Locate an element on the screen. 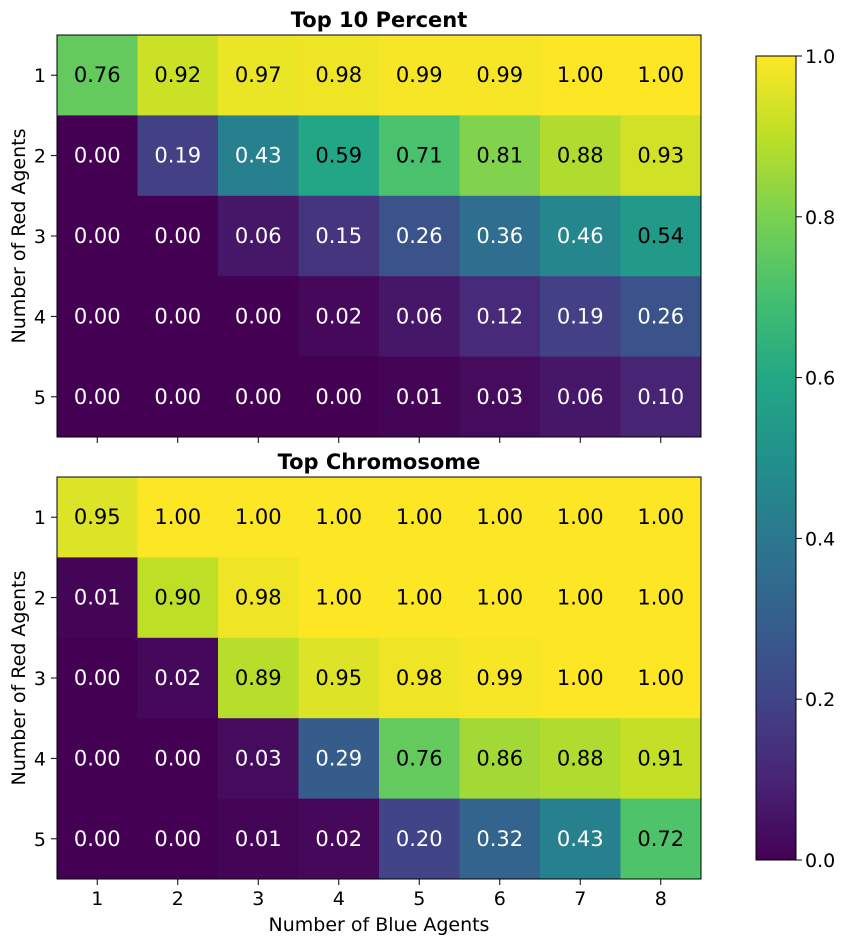 Image resolution: width=847 pixels, height=944 pixels. cell-value: 0.03 is located at coordinates (258, 758).